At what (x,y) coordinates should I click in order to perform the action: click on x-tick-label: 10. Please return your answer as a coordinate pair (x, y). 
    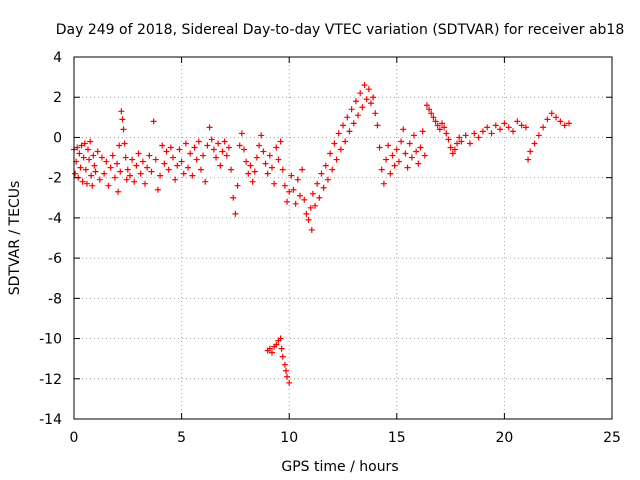
    Looking at the image, I should click on (289, 438).